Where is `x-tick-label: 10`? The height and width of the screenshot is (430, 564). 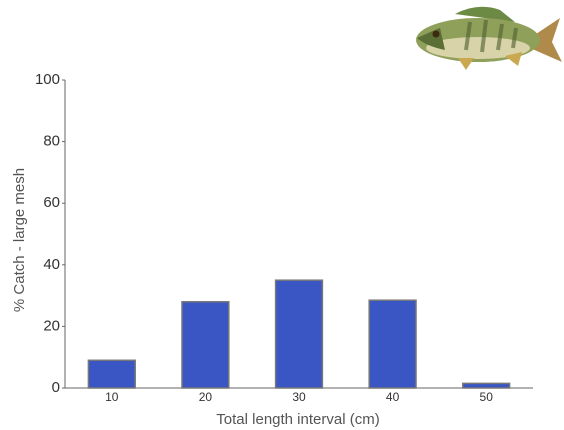 x-tick-label: 10 is located at coordinates (112, 397).